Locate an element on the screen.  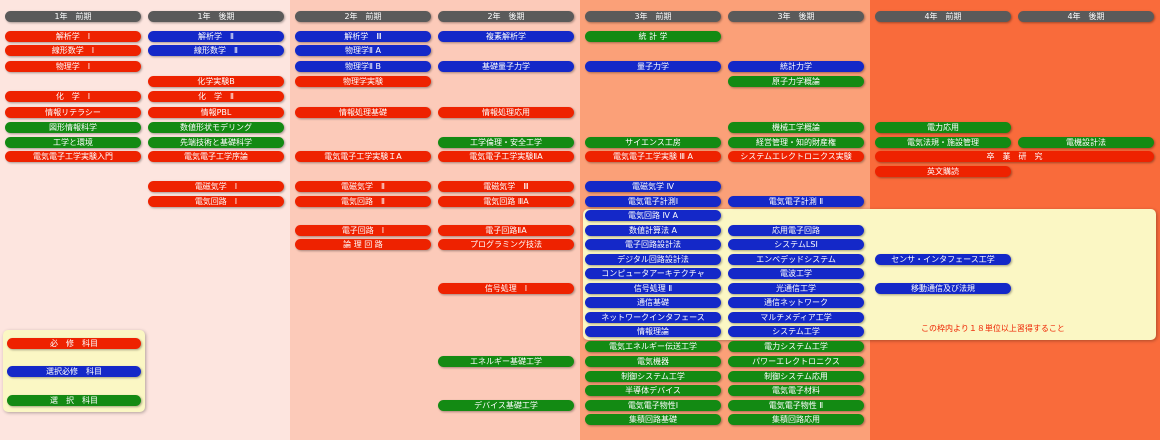
course-item: 電磁気学 Ⅰ is located at coordinates (216, 186).